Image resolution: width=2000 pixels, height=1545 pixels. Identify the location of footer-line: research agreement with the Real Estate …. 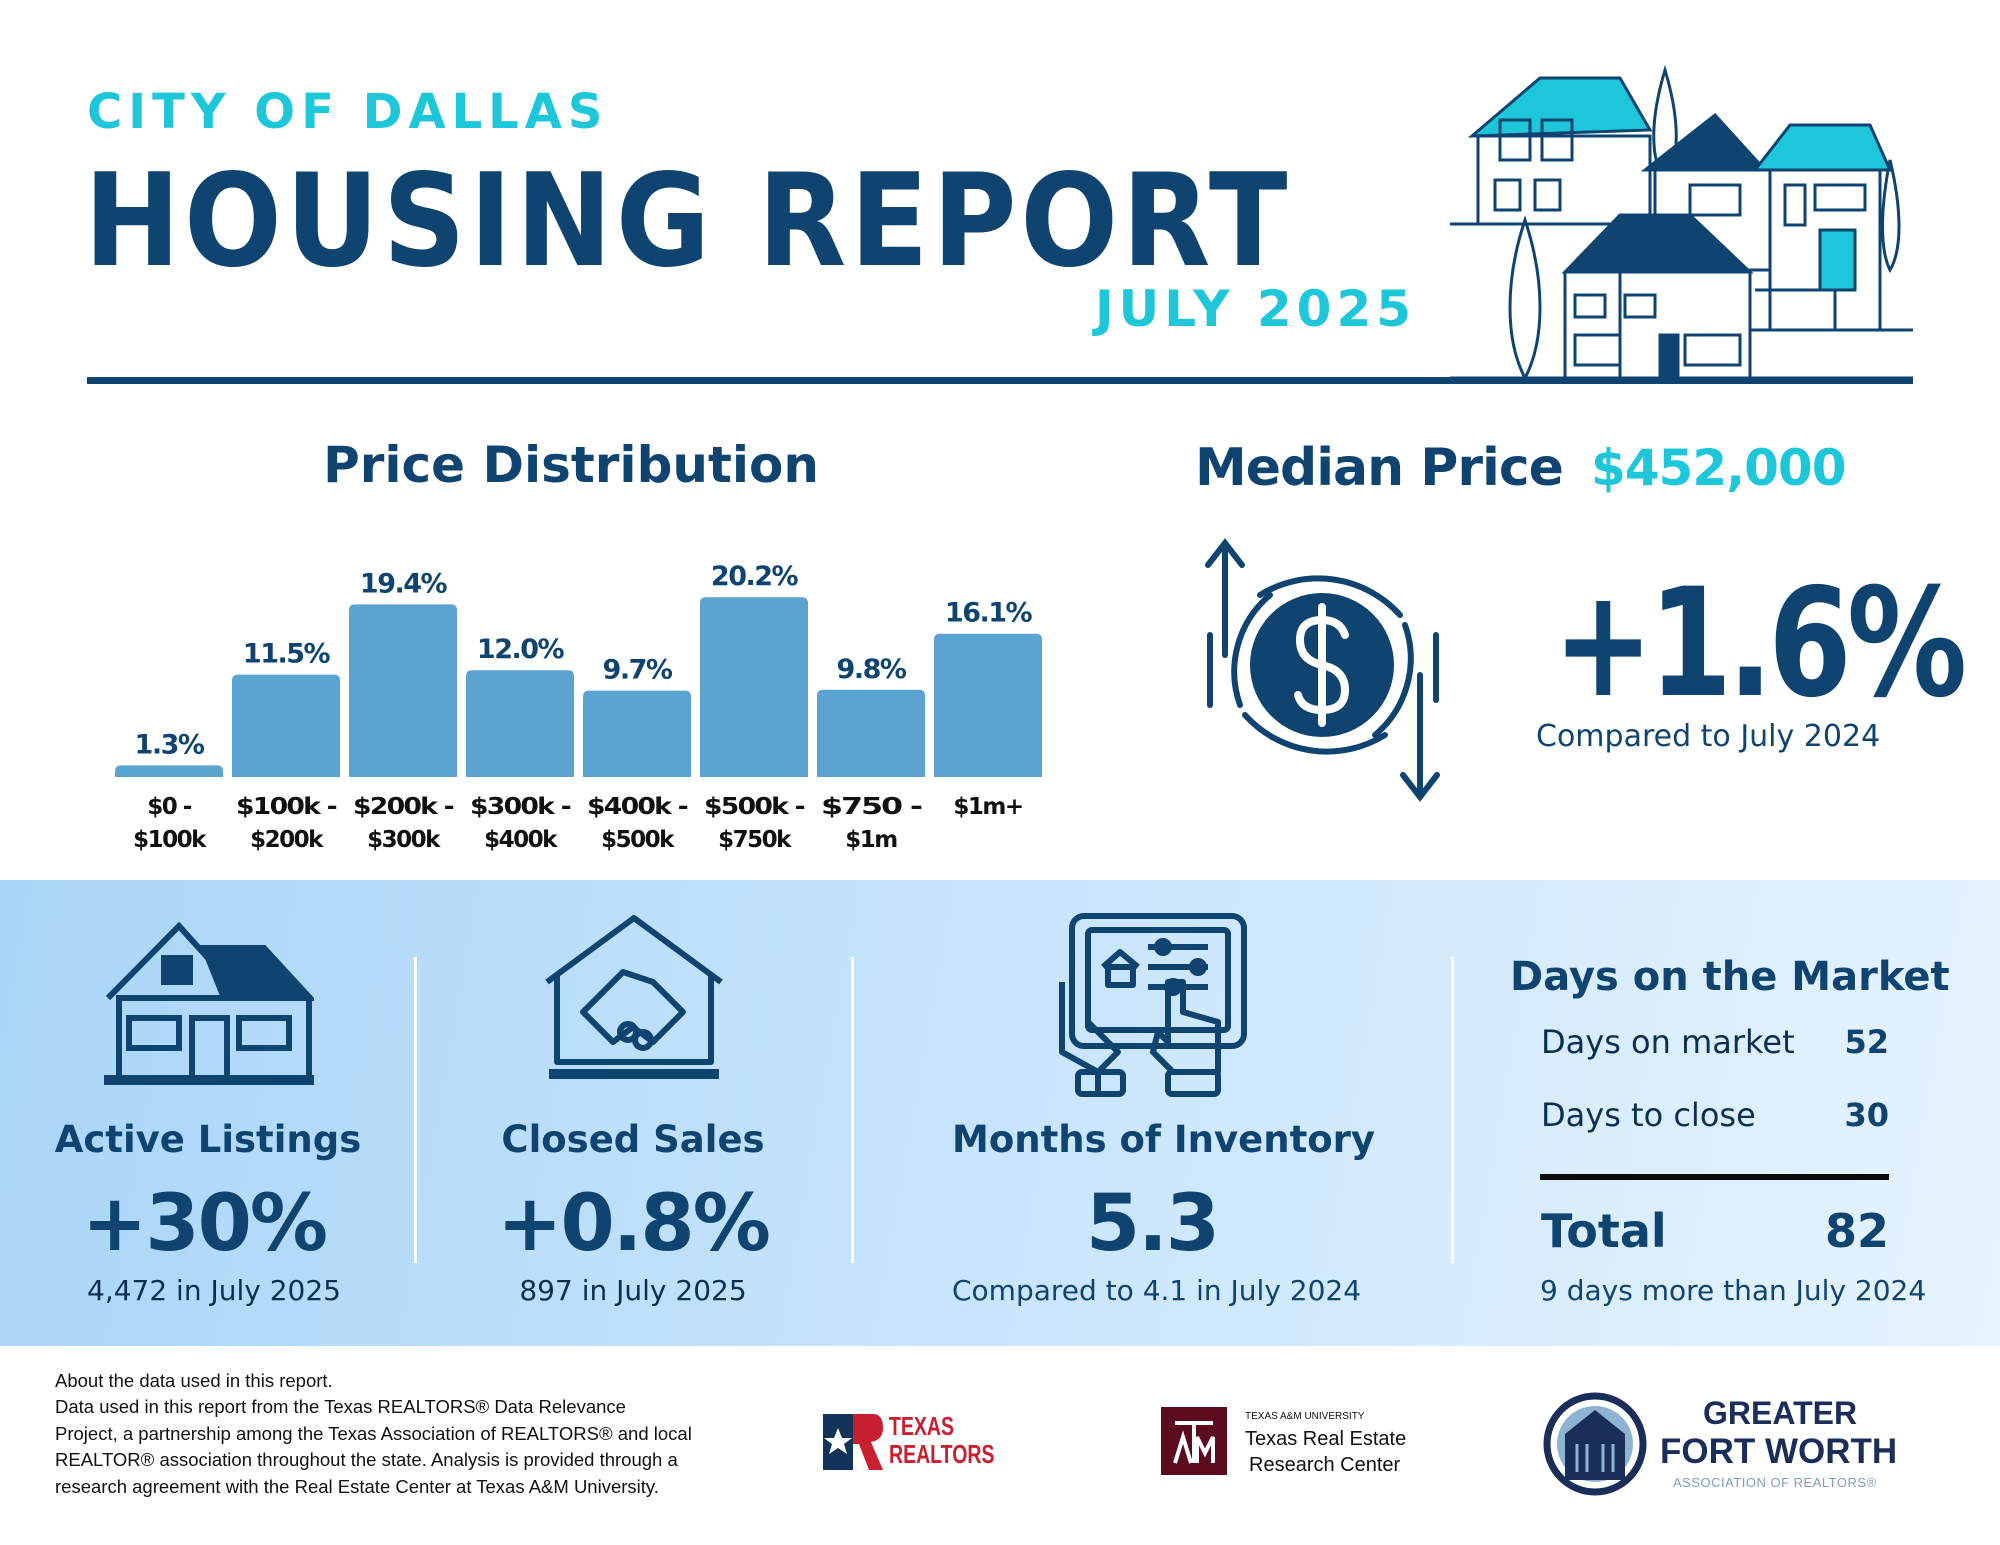
(357, 1486).